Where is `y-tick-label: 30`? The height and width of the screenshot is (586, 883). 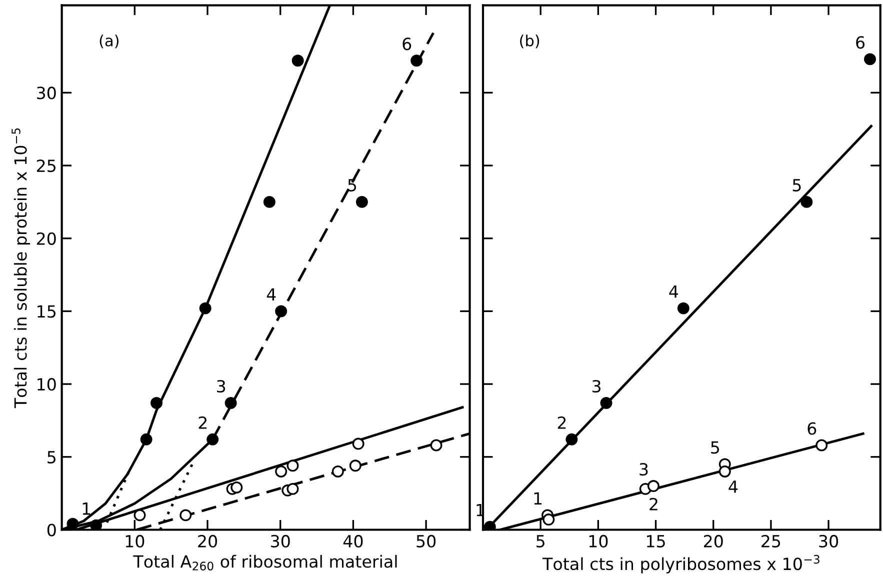
y-tick-label: 30 is located at coordinates (46, 93).